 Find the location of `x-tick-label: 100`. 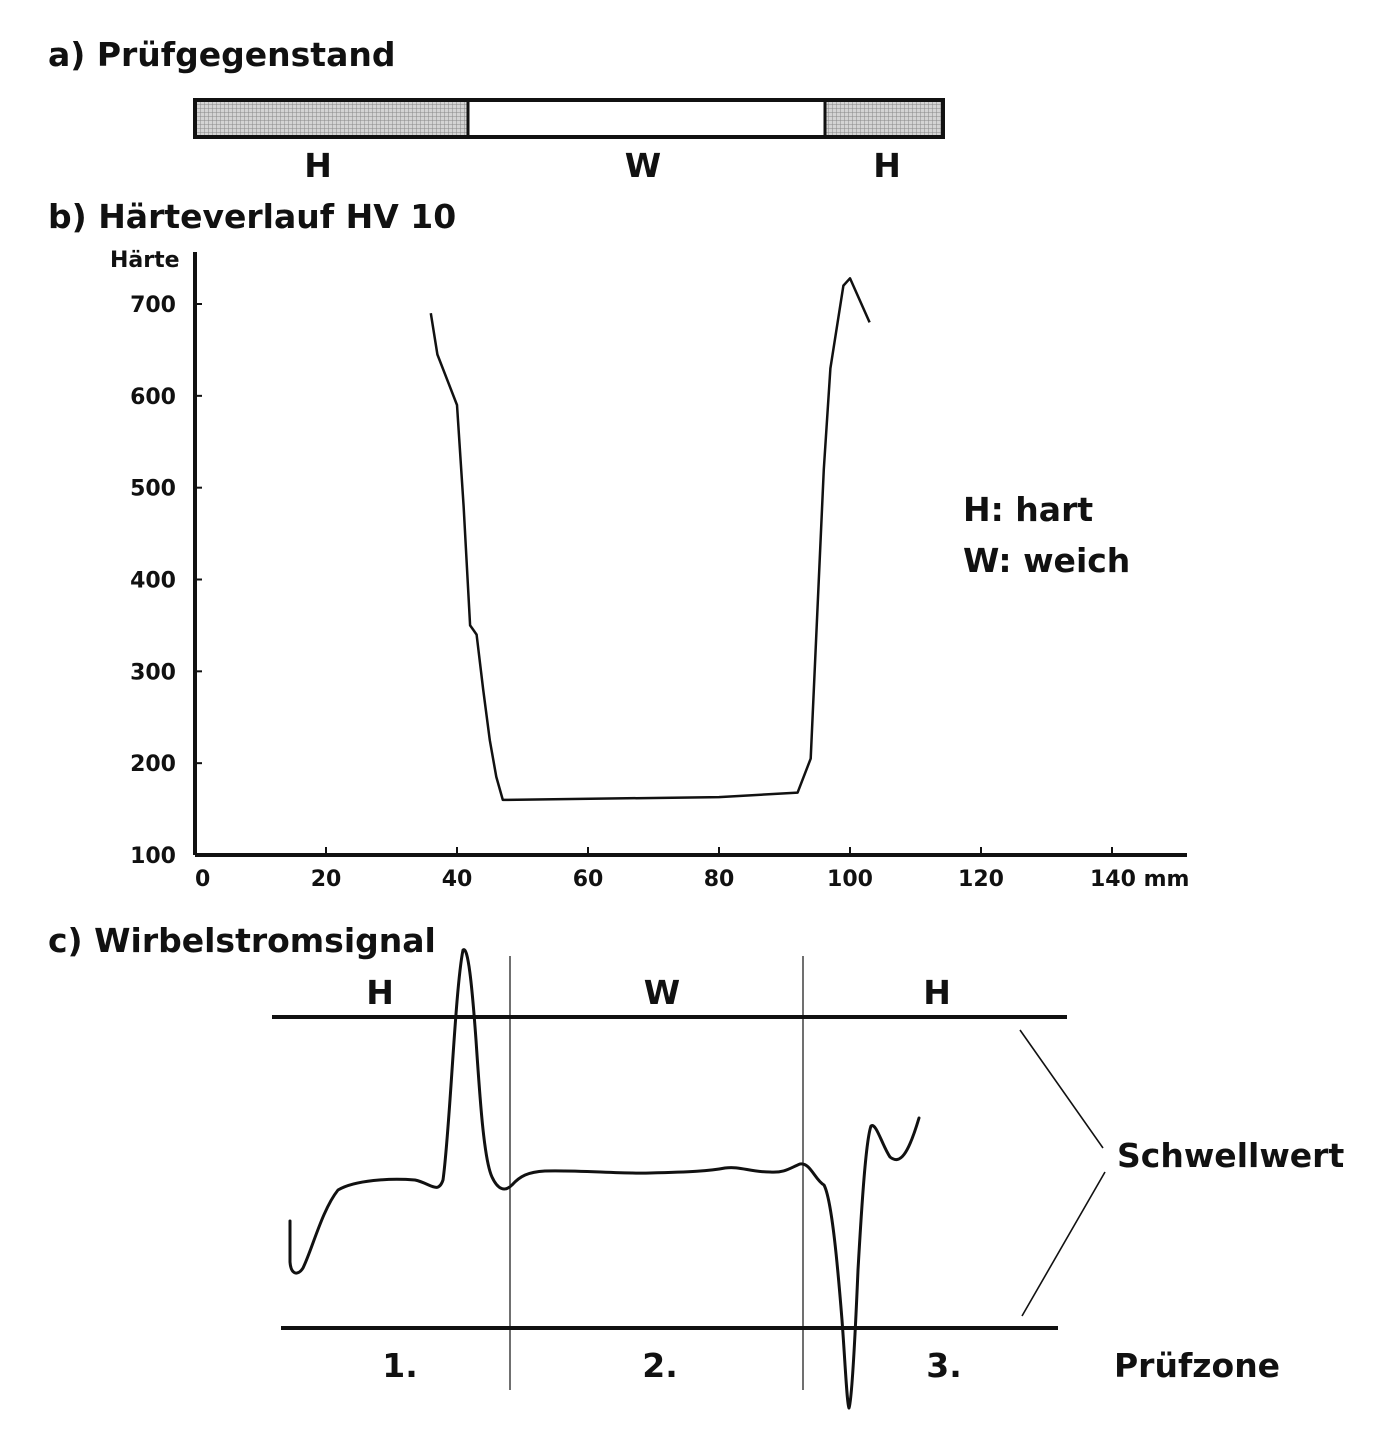

x-tick-label: 100 is located at coordinates (850, 879).